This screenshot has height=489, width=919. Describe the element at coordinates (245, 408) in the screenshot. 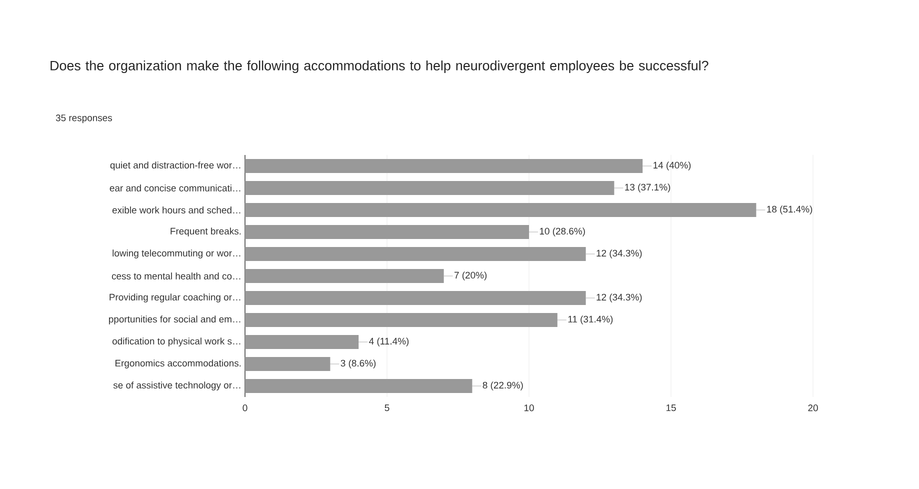

I see `x-tick-label: 0` at that location.